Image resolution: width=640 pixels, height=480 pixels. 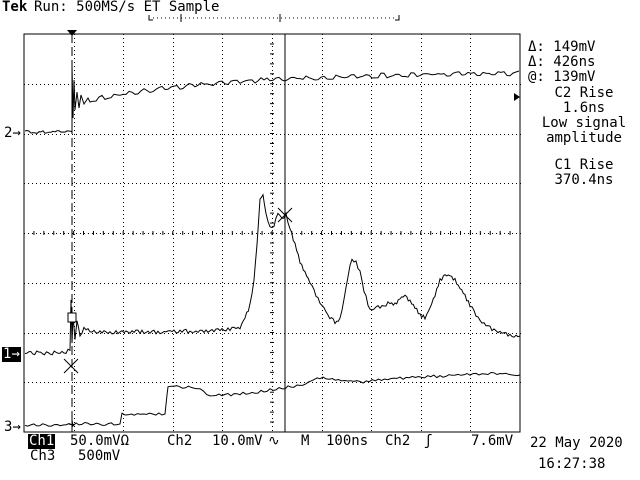 What do you see at coordinates (7, 354) in the screenshot?
I see `ch1-marker-label: 1` at bounding box center [7, 354].